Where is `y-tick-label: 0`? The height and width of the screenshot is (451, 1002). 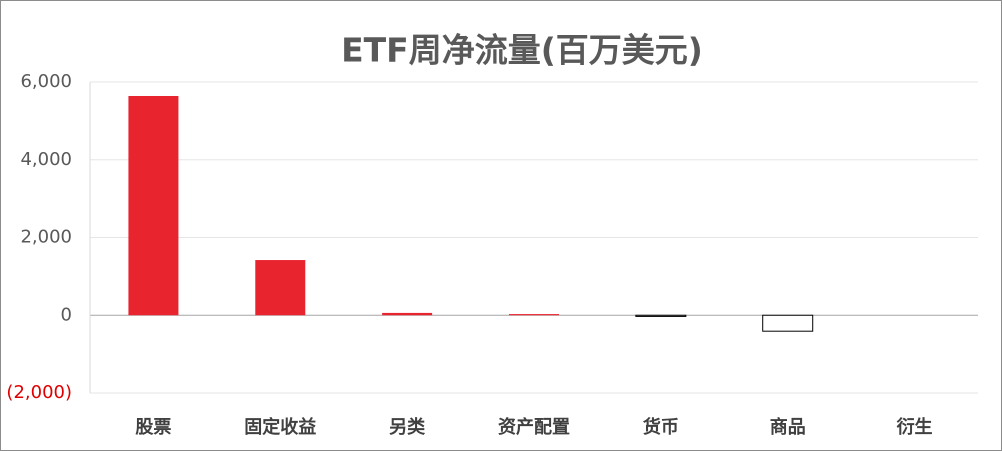
y-tick-label: 0 is located at coordinates (66, 314).